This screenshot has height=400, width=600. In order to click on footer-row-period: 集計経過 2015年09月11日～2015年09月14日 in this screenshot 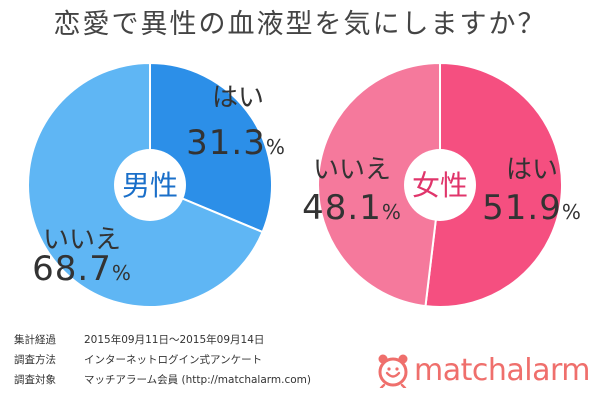, I will do `click(139, 339)`.